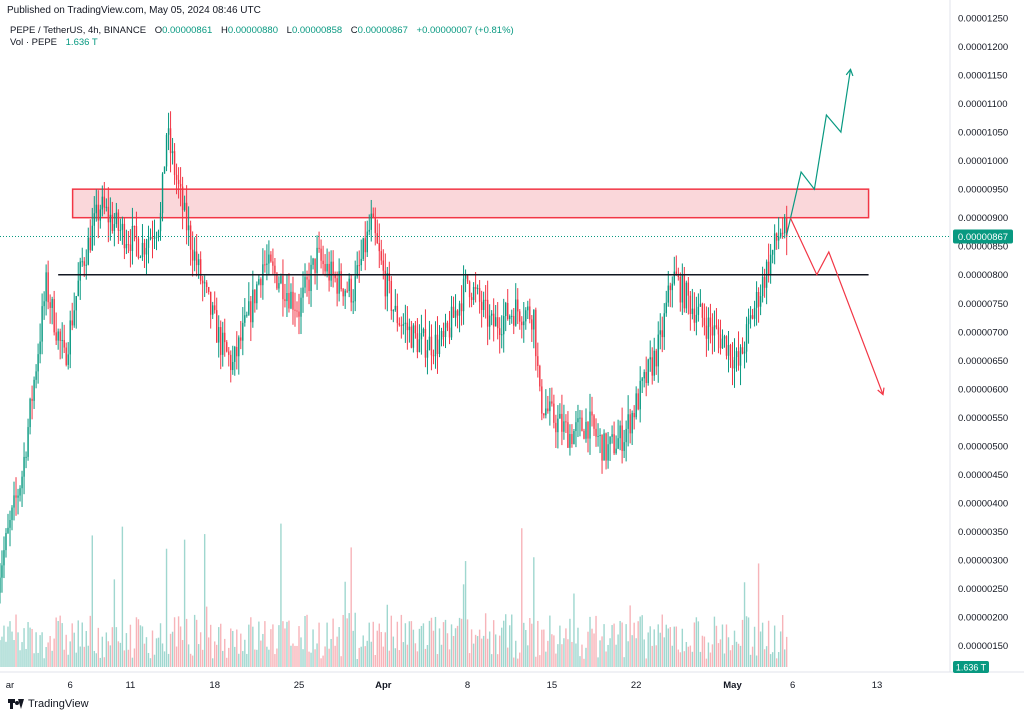 This screenshot has height=718, width=1024. I want to click on price-tick-label: 0.00000200, so click(983, 618).